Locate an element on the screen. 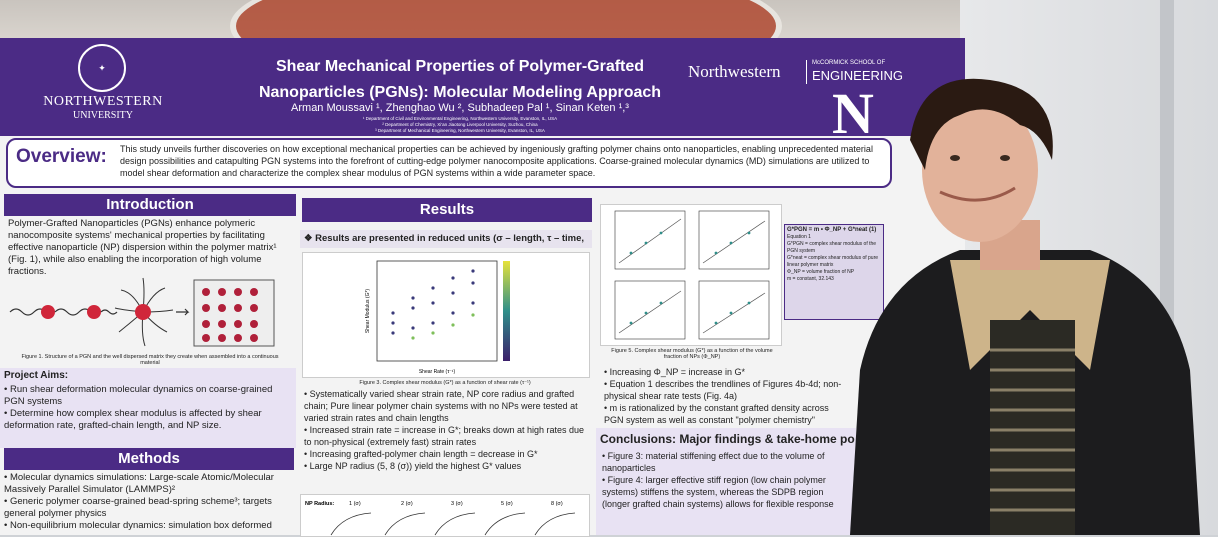 This screenshot has width=1218, height=537. university-sub: UNIVERSITY is located at coordinates (103, 115).